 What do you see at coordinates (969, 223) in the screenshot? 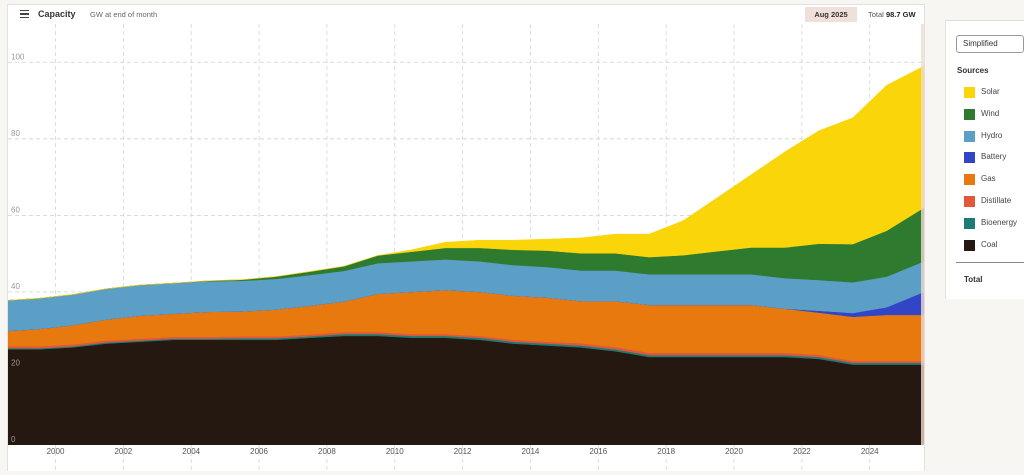
I see `legend-swatch-bioenergy` at bounding box center [969, 223].